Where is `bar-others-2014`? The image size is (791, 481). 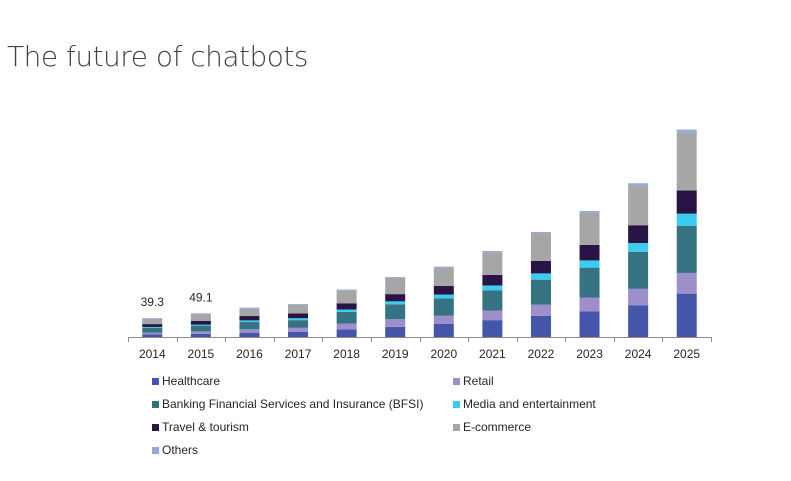 bar-others-2014 is located at coordinates (152, 318).